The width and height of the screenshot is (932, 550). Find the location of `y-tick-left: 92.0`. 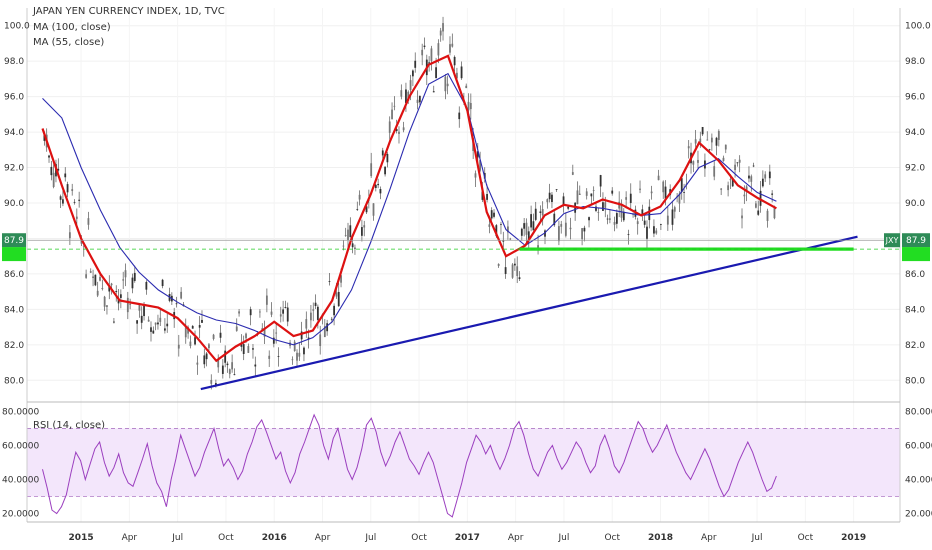

y-tick-left: 92.0 is located at coordinates (14, 169).